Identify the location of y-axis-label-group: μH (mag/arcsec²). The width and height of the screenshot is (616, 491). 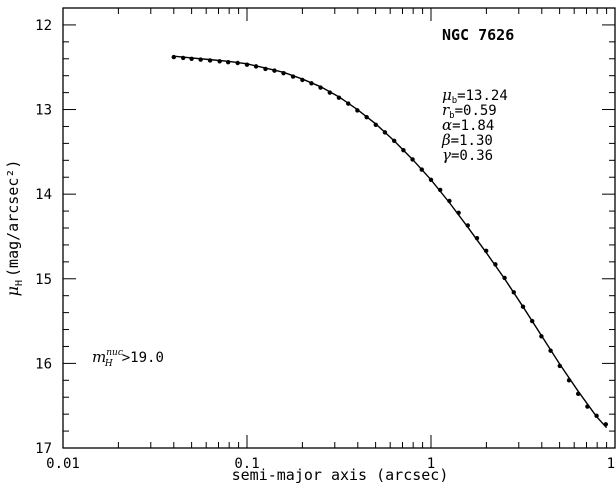
(14, 228).